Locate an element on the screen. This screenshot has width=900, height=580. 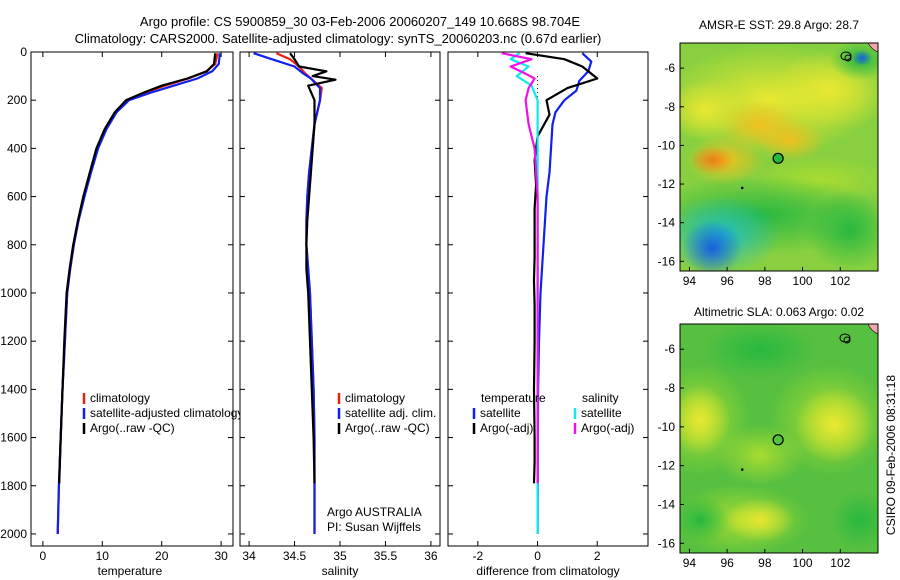
temperature-xlabel: temperature is located at coordinates (130, 571).